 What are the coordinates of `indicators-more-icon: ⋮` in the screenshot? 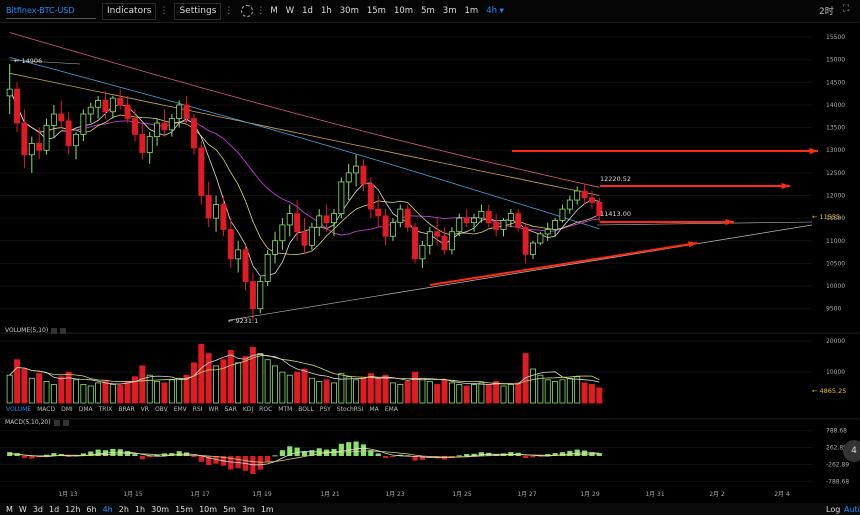 It's located at (164, 11).